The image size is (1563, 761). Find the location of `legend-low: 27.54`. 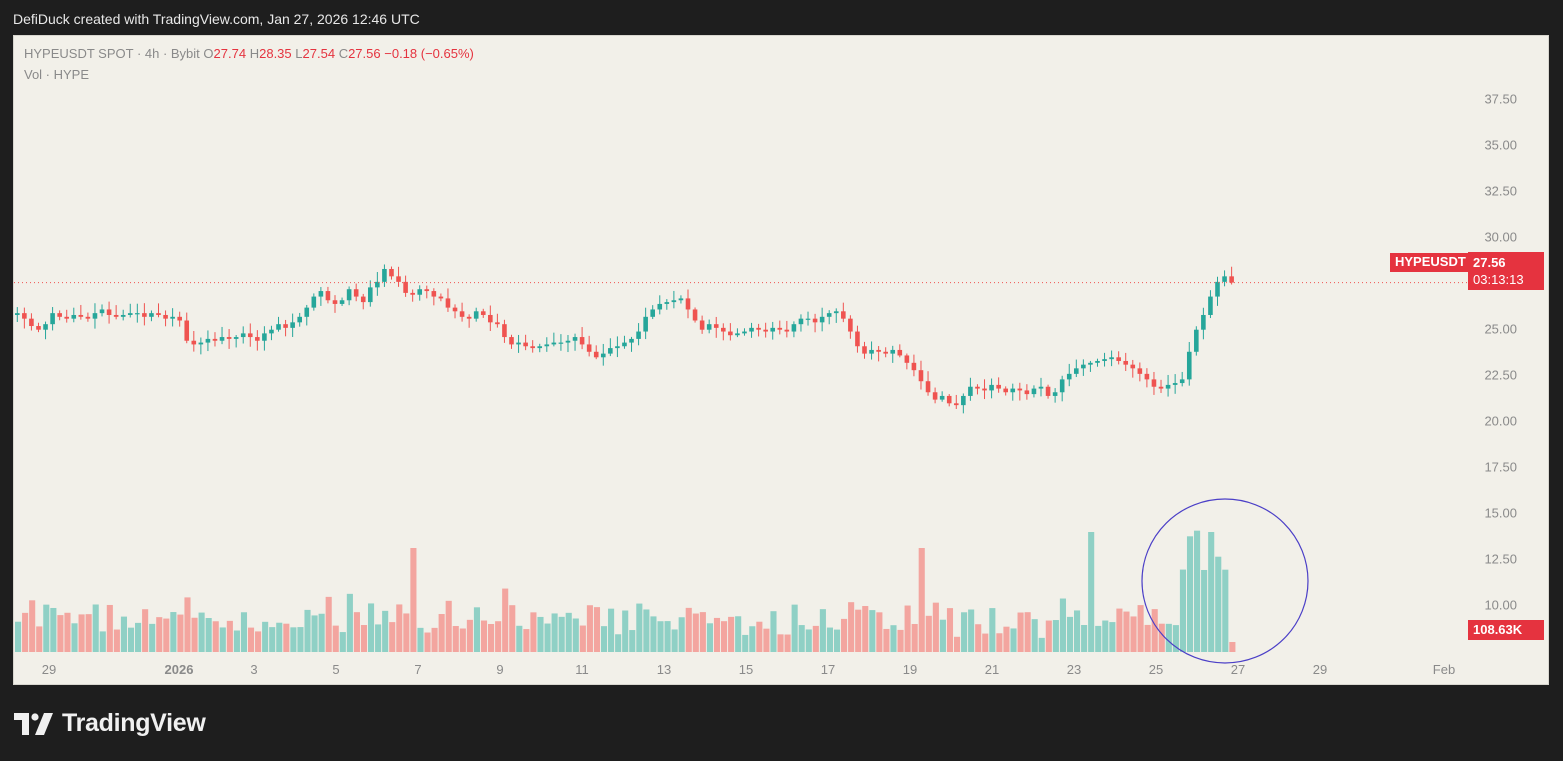

legend-low: 27.54 is located at coordinates (319, 53).